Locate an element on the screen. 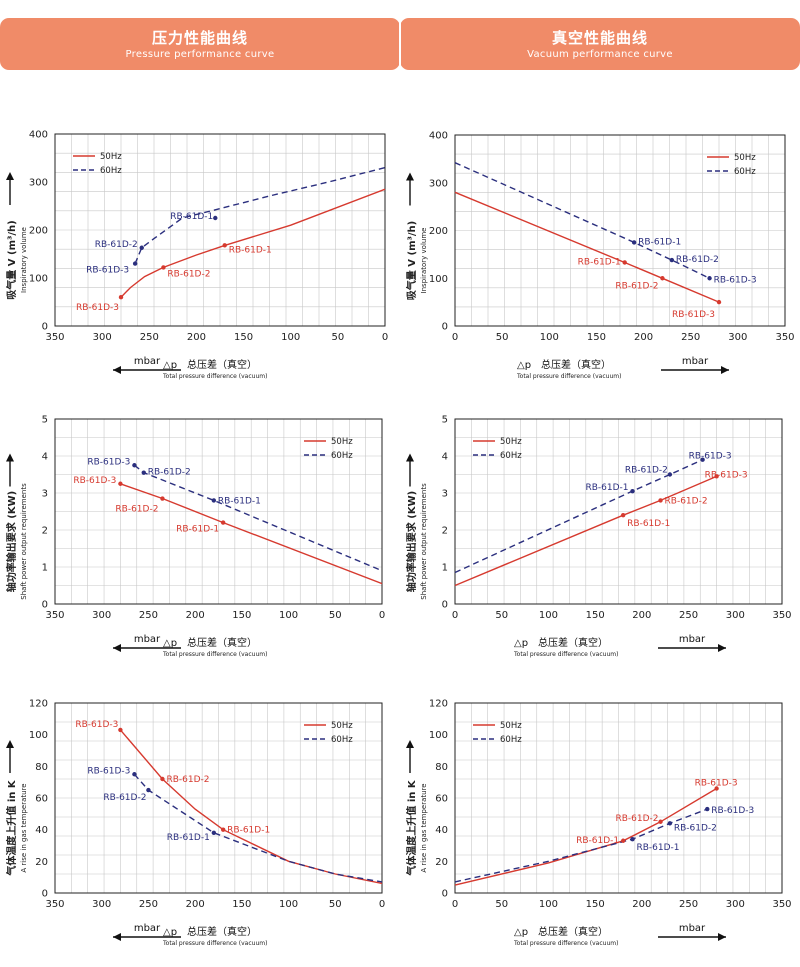  x-unit-label: mbar is located at coordinates (692, 639).